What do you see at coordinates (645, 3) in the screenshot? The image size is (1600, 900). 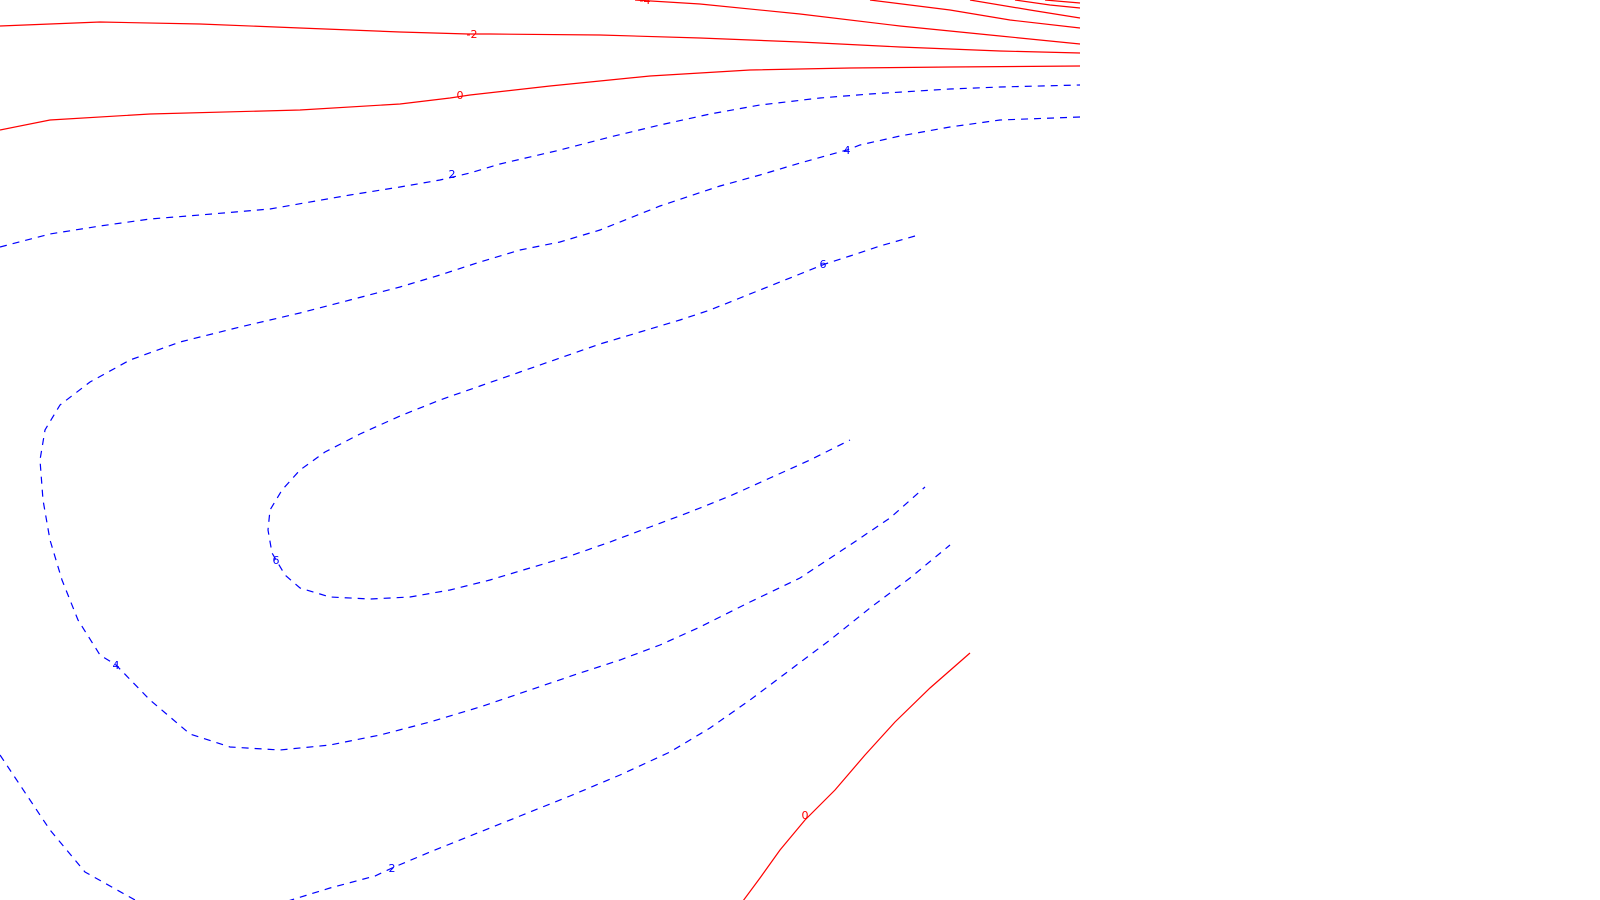 I see `contour-label-neg4: -4` at bounding box center [645, 3].